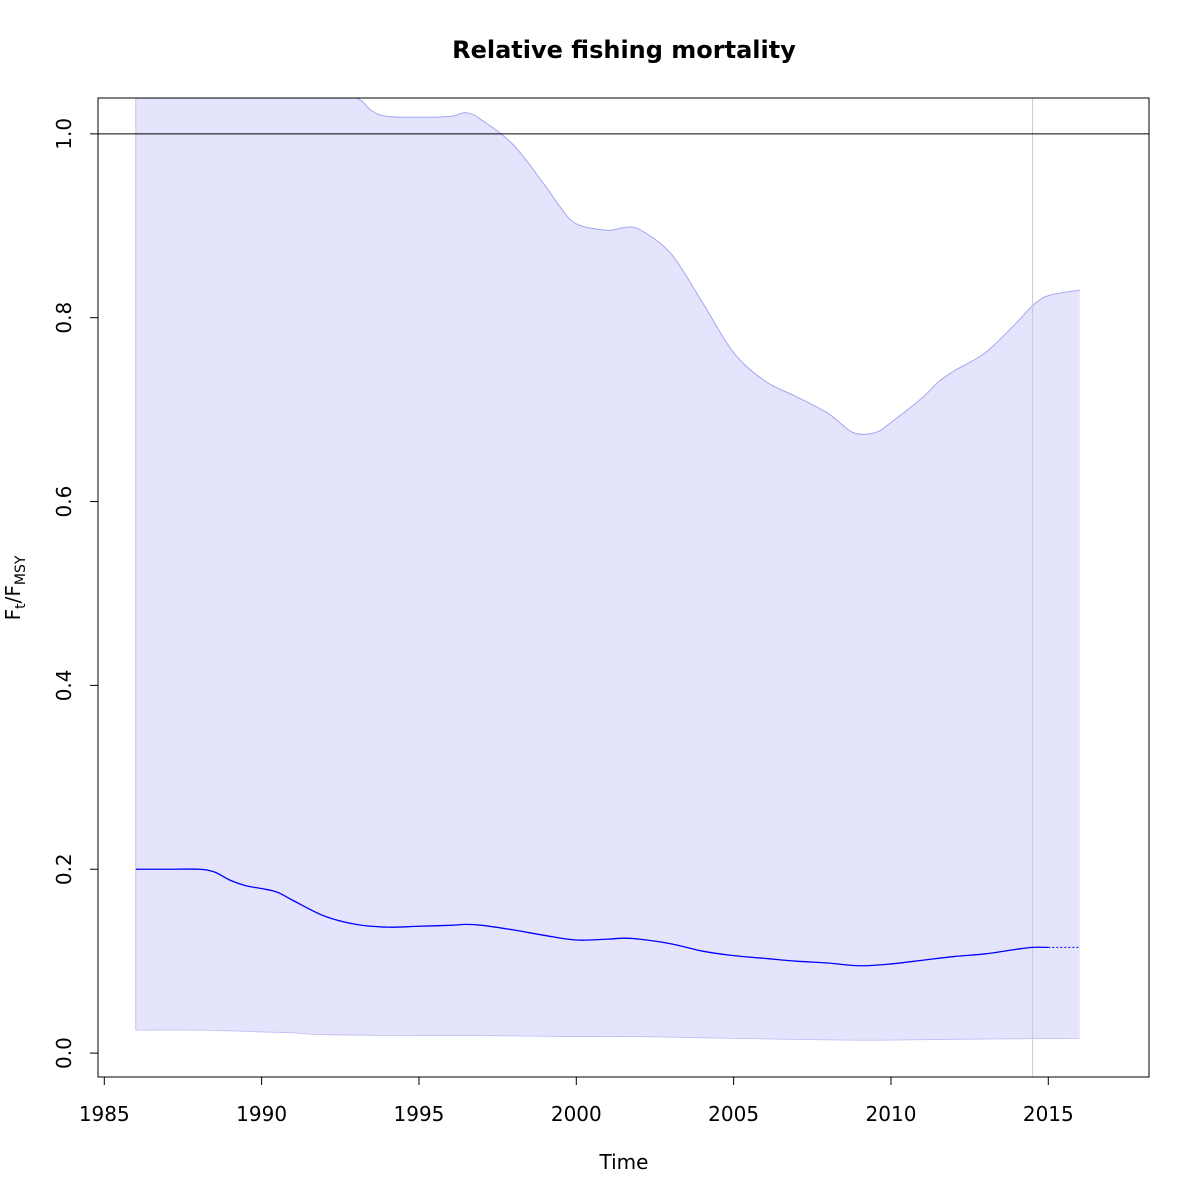 This screenshot has width=1200, height=1200. I want to click on y-tick-label: 0.6, so click(64, 502).